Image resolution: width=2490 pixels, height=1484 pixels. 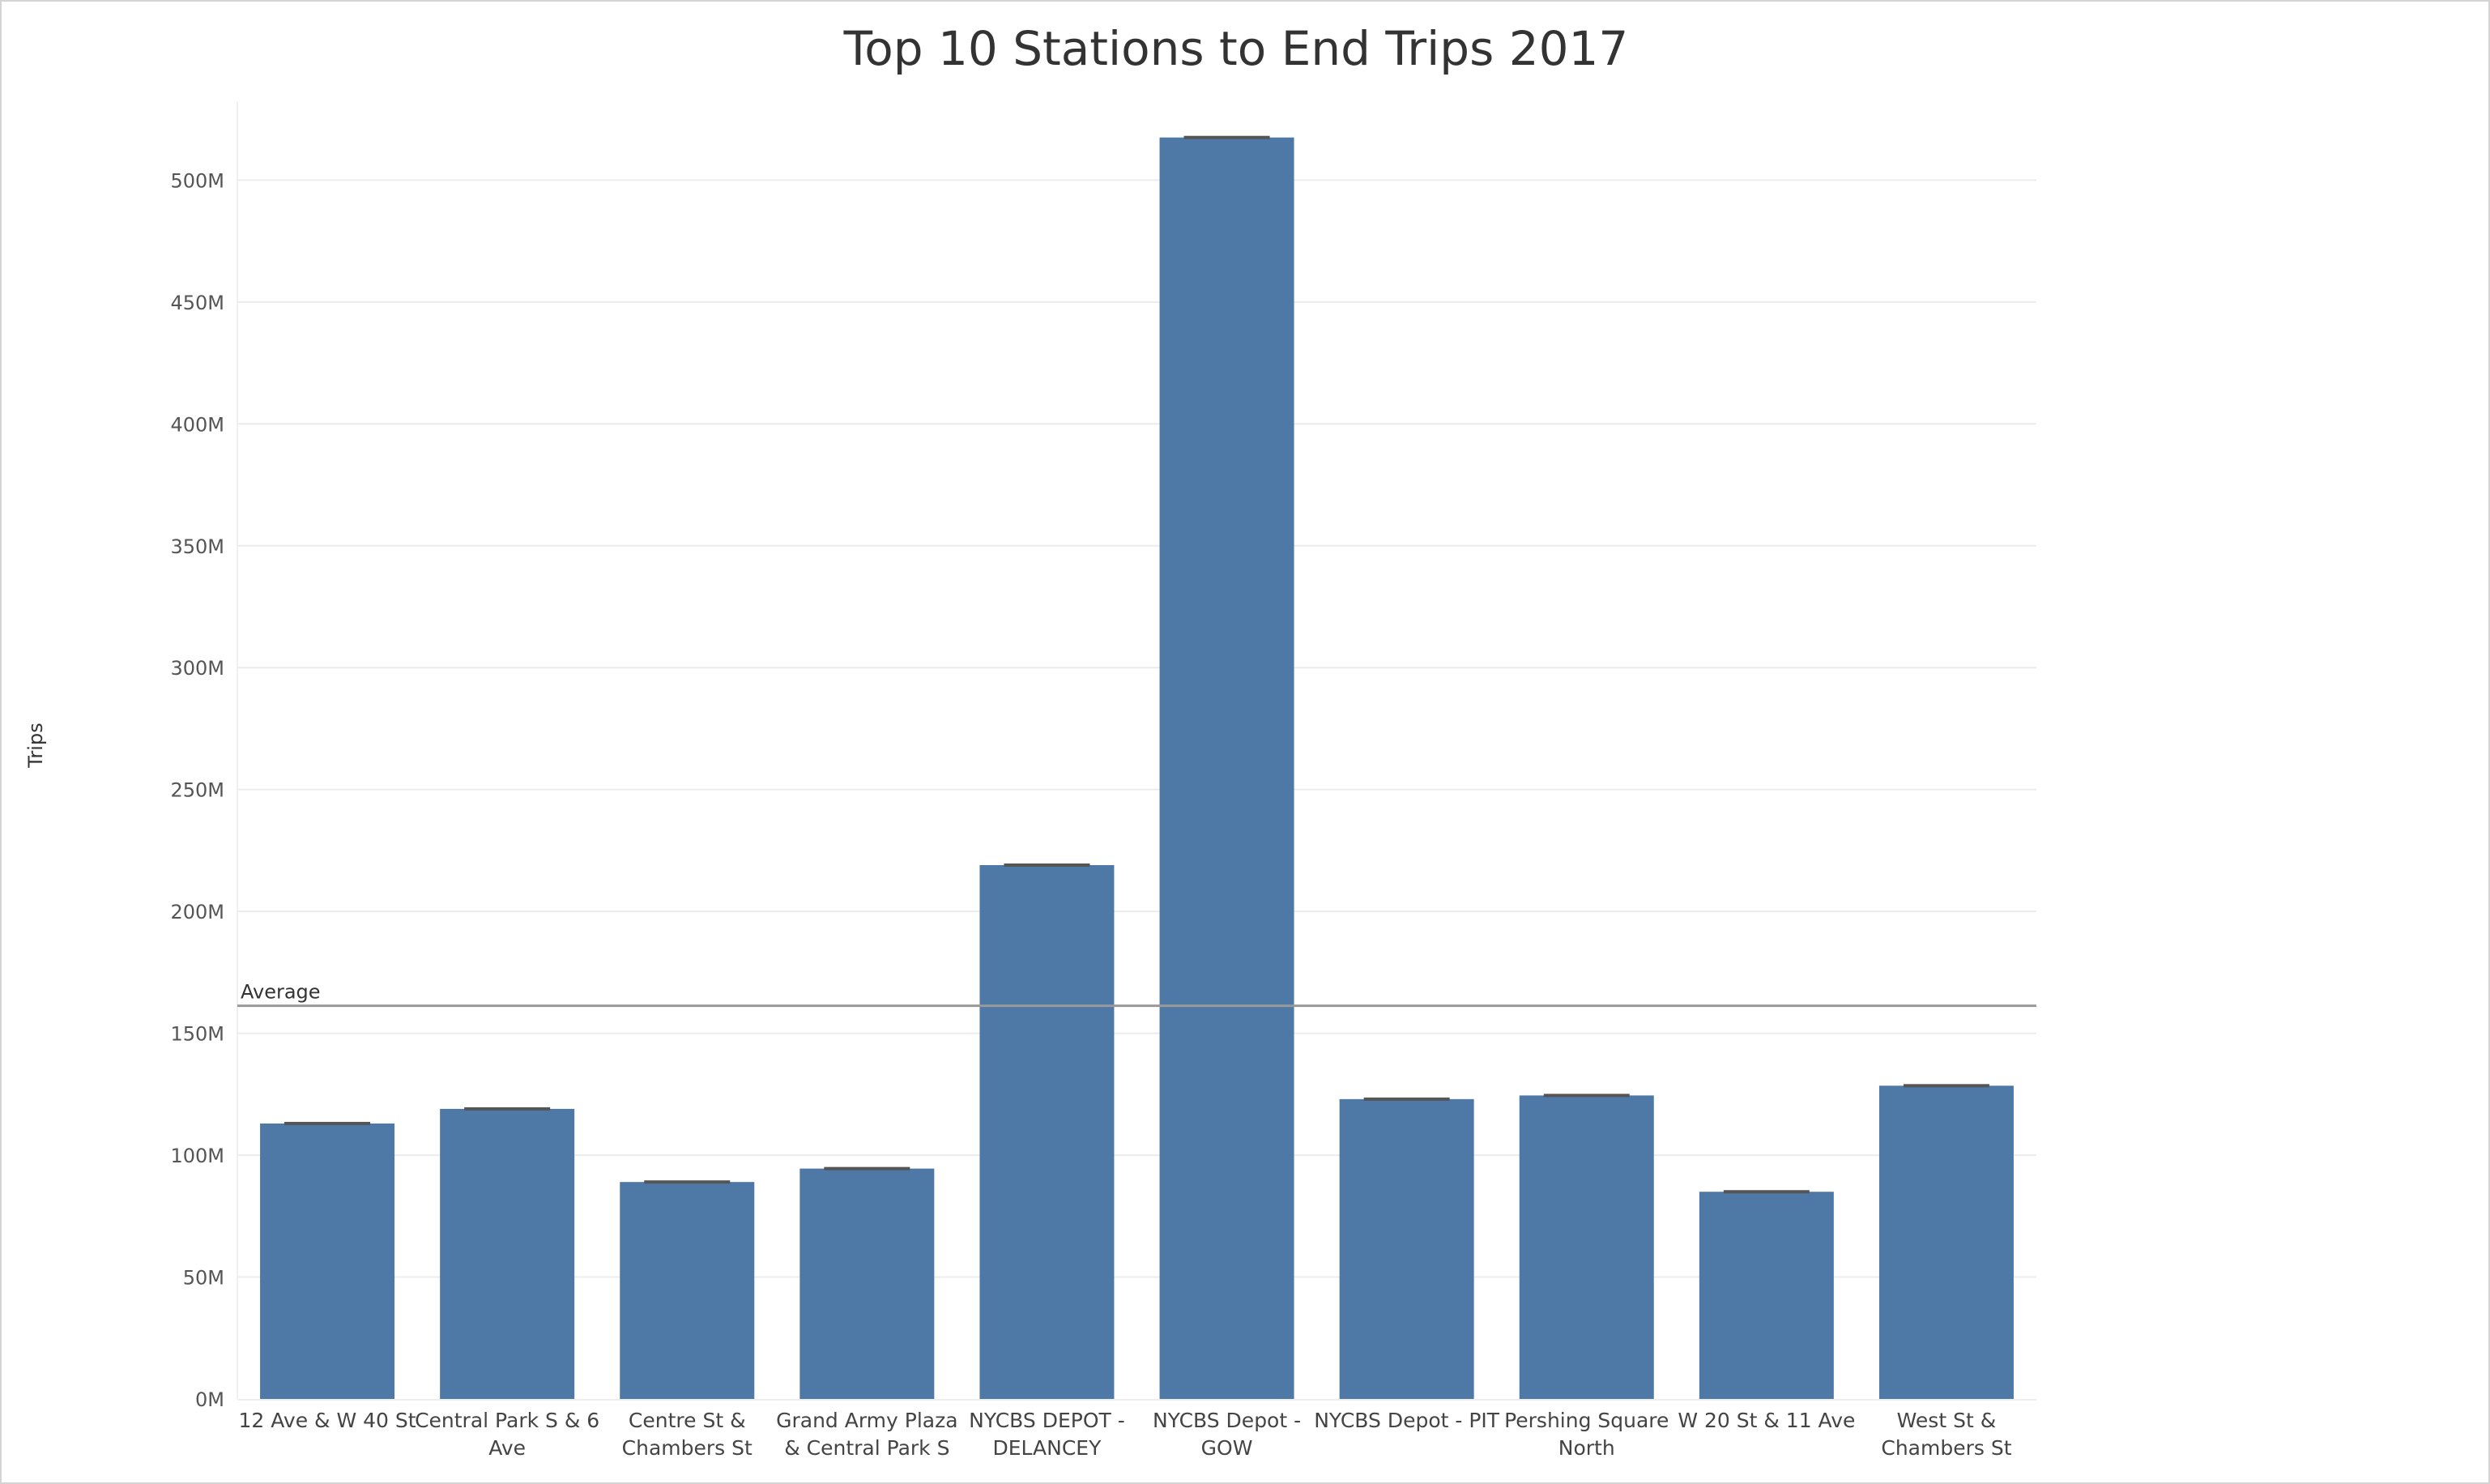 I want to click on x-category-label-line: 12 Ave & W 40 St, so click(x=327, y=1420).